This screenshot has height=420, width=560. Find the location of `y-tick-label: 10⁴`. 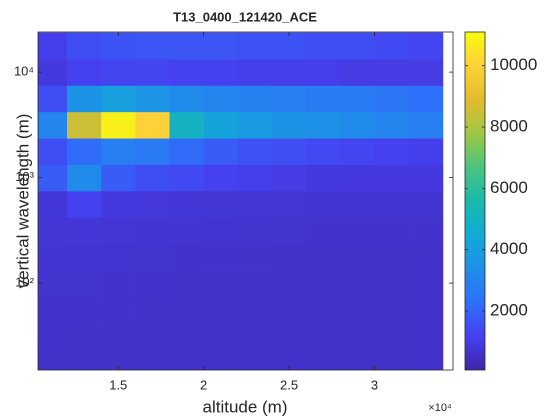

y-tick-label: 10⁴ is located at coordinates (24, 71).